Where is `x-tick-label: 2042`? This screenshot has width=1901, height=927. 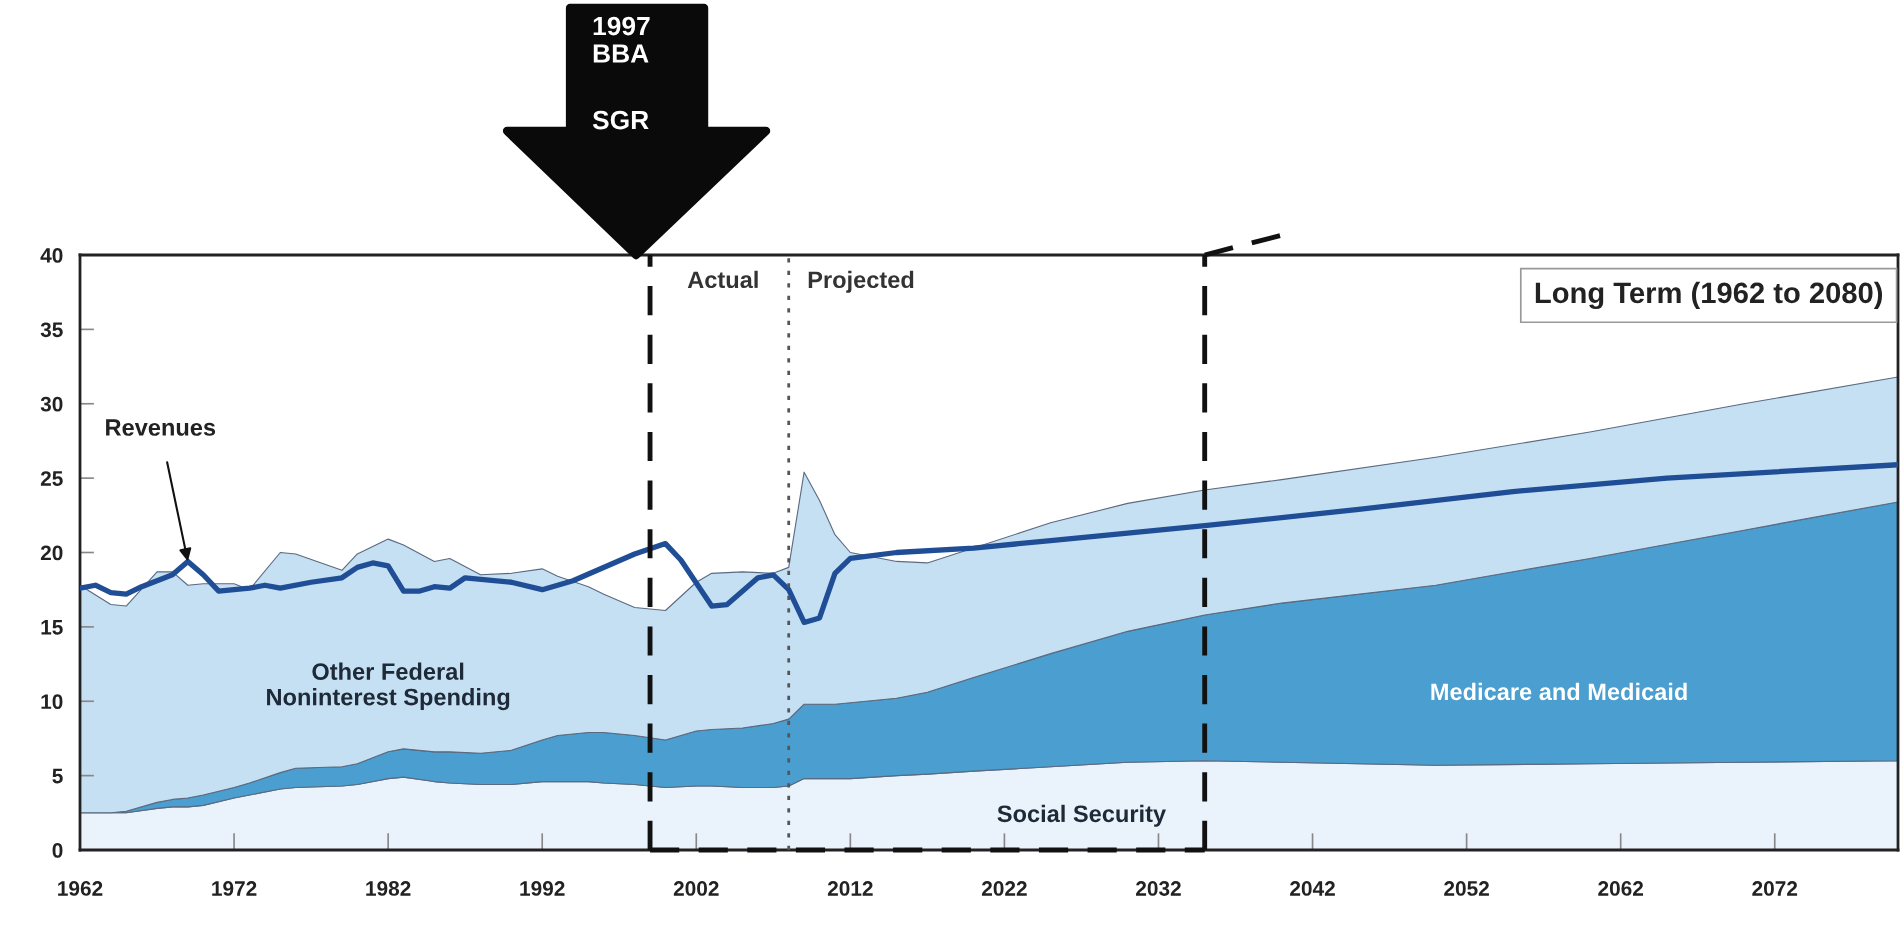 x-tick-label: 2042 is located at coordinates (1312, 888).